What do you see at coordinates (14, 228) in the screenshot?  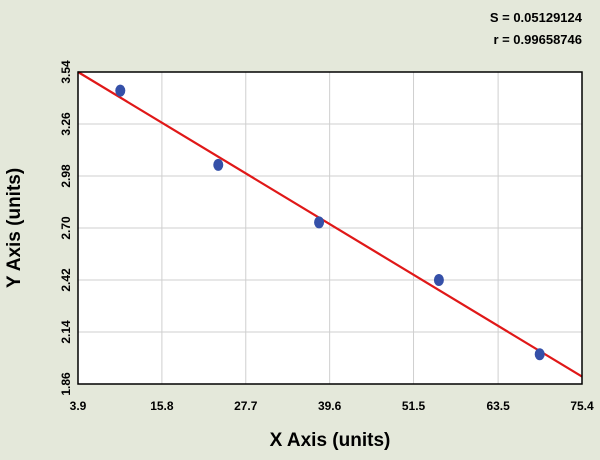 I see `y-axis-label: Y Axis (units)` at bounding box center [14, 228].